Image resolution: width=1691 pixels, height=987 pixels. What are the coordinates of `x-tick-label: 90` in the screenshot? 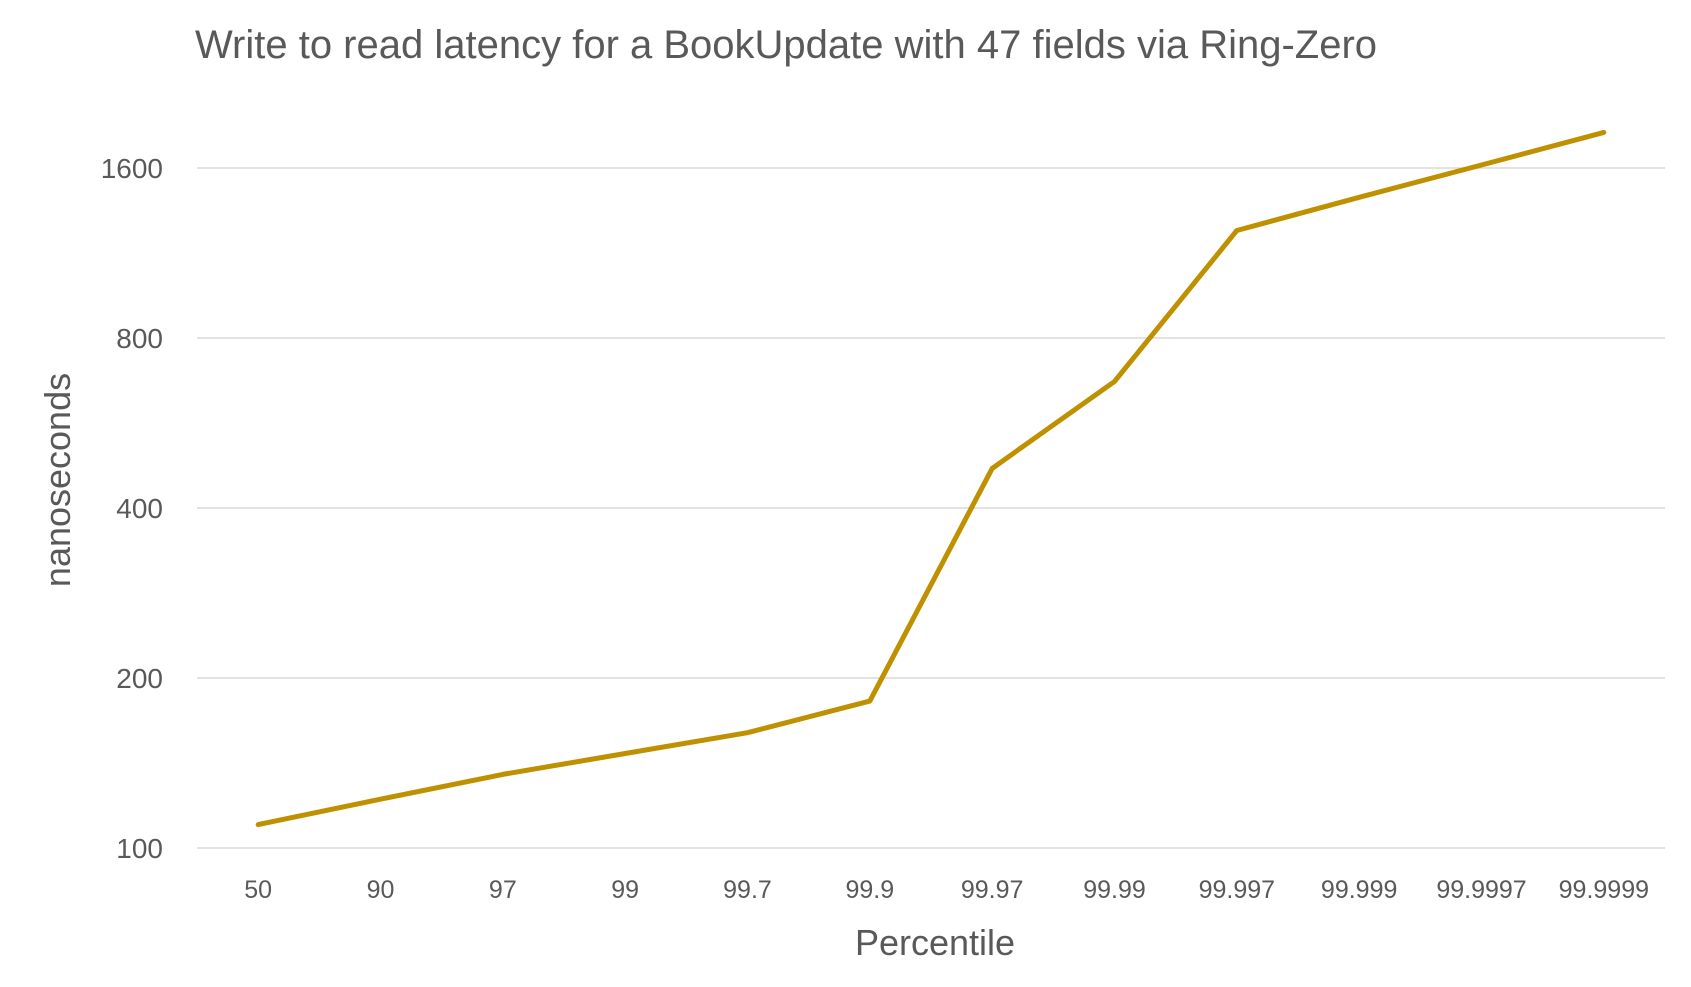 It's located at (381, 890).